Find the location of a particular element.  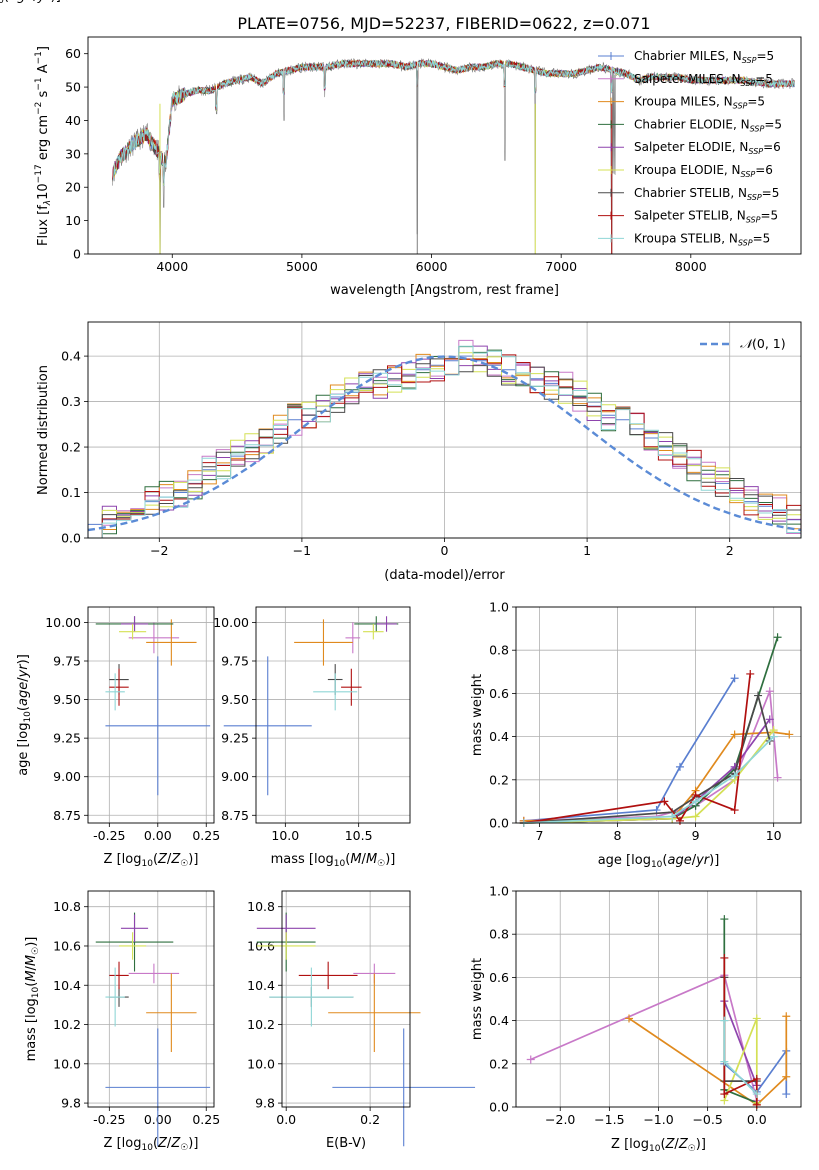

tick-label: 0.25 is located at coordinates (206, 835).